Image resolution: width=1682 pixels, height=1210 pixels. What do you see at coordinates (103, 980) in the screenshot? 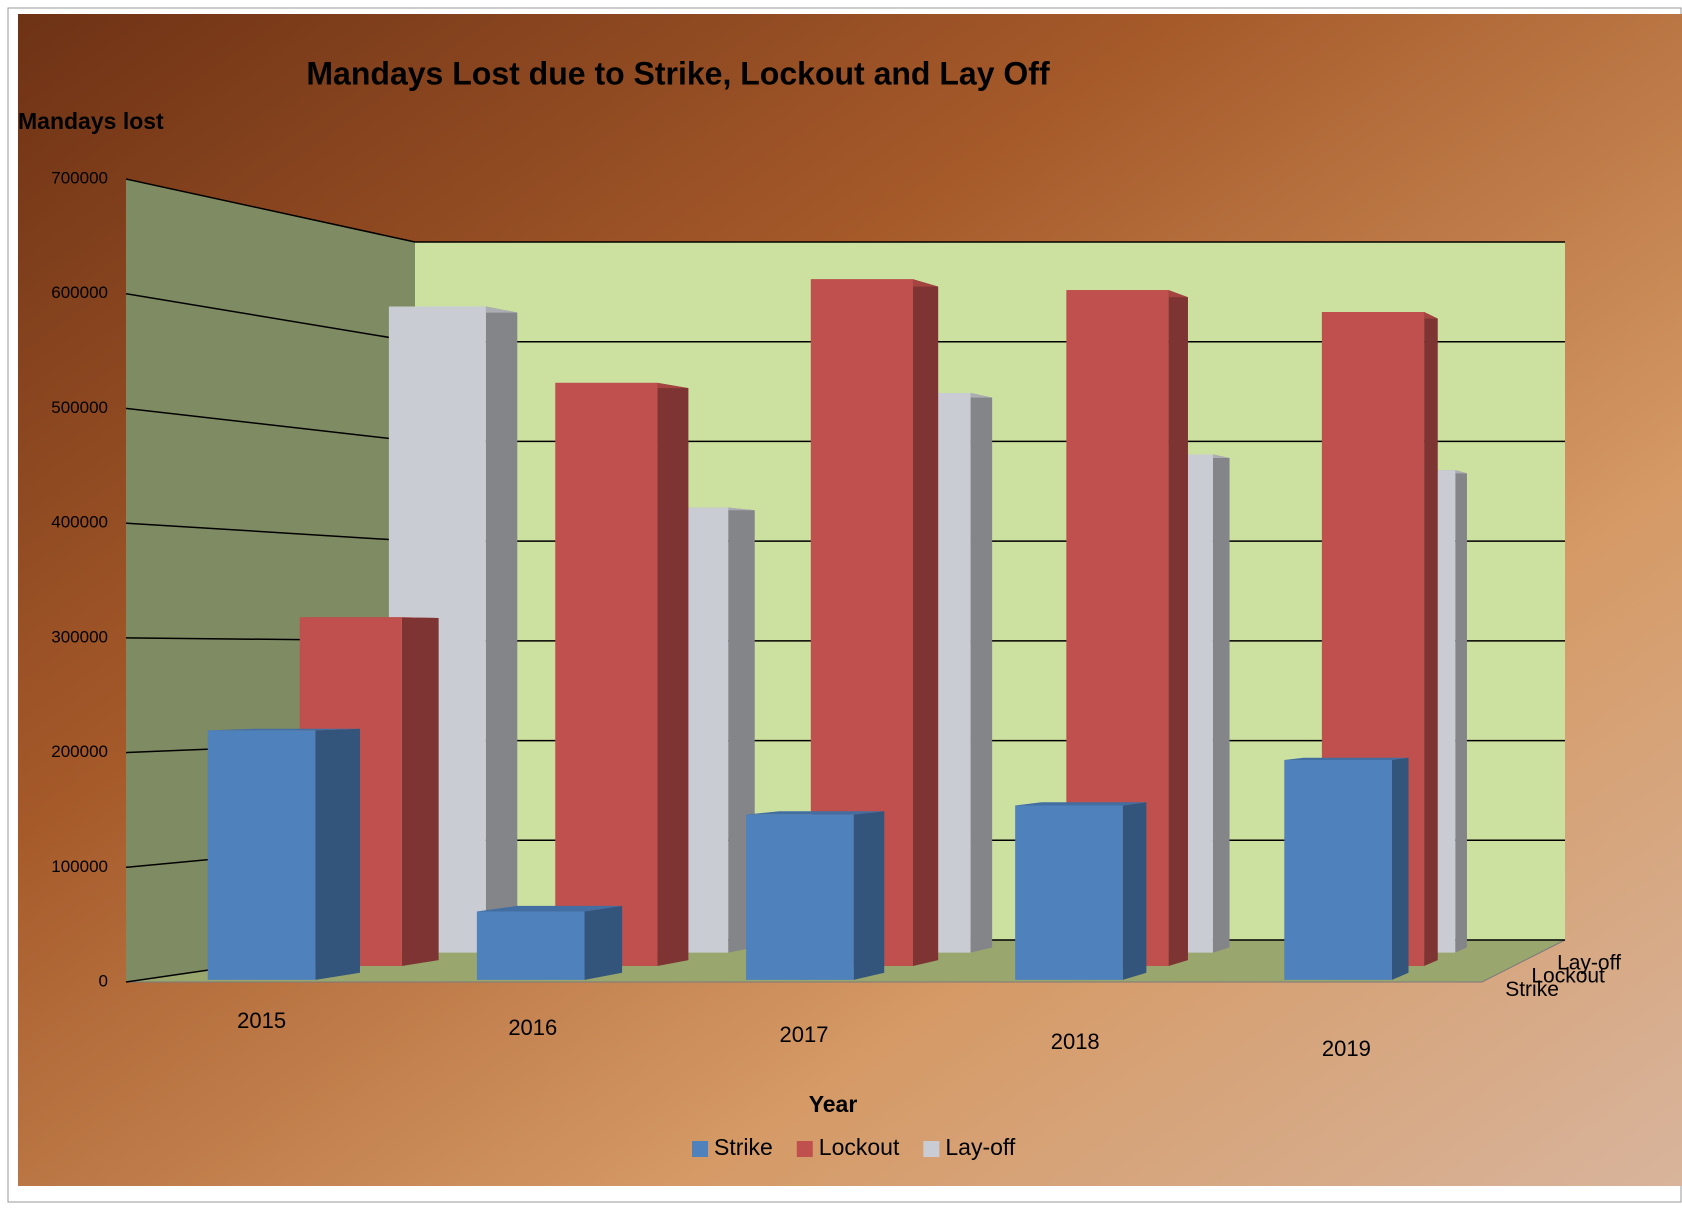
I see `y-tick-label: 0` at bounding box center [103, 980].